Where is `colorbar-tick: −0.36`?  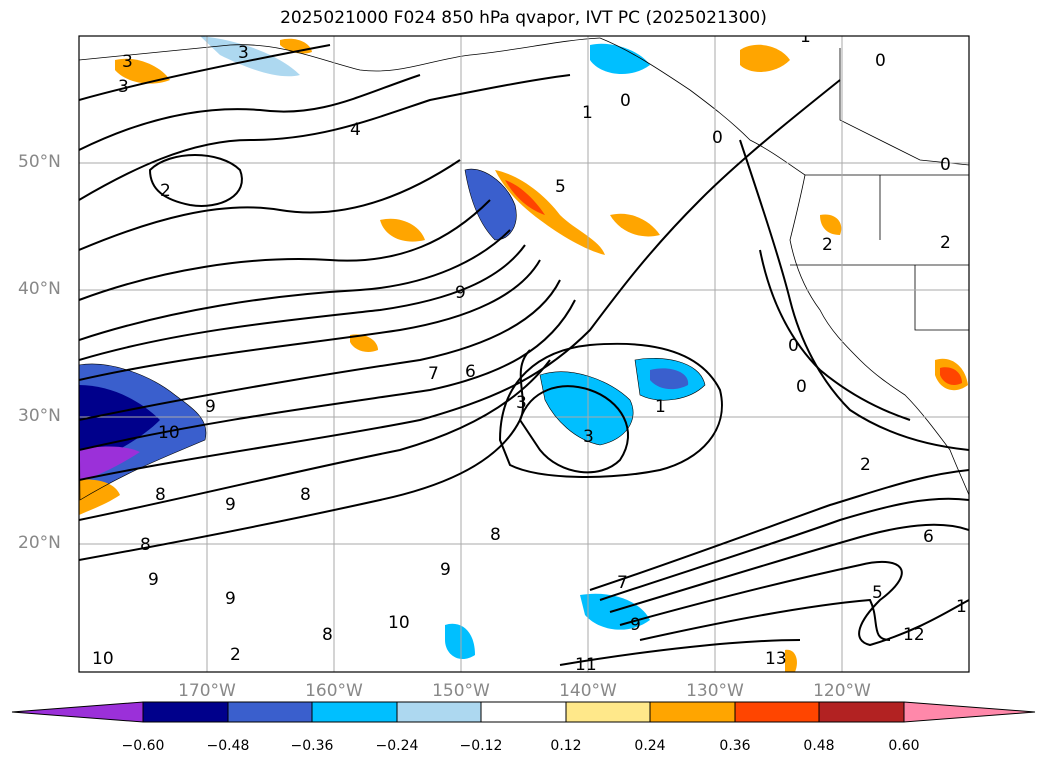 colorbar-tick: −0.36 is located at coordinates (312, 746).